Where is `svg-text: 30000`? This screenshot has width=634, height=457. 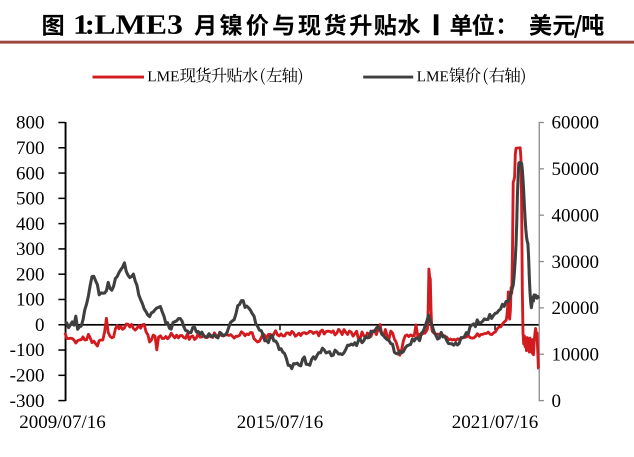
svg-text: 30000 is located at coordinates (576, 262).